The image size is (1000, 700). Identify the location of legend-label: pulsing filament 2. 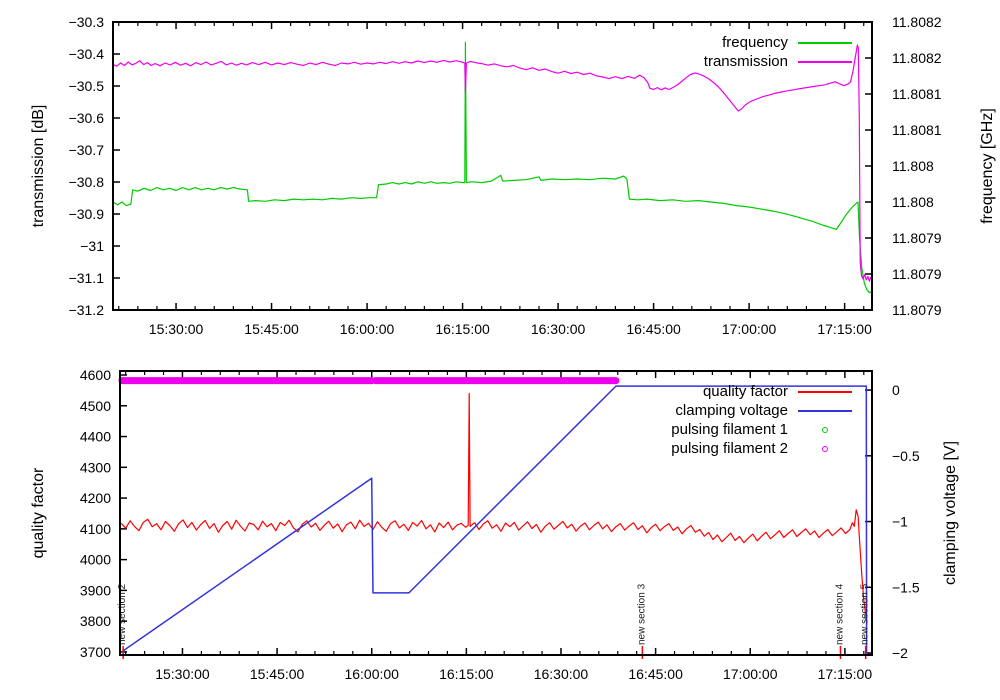
(729, 448).